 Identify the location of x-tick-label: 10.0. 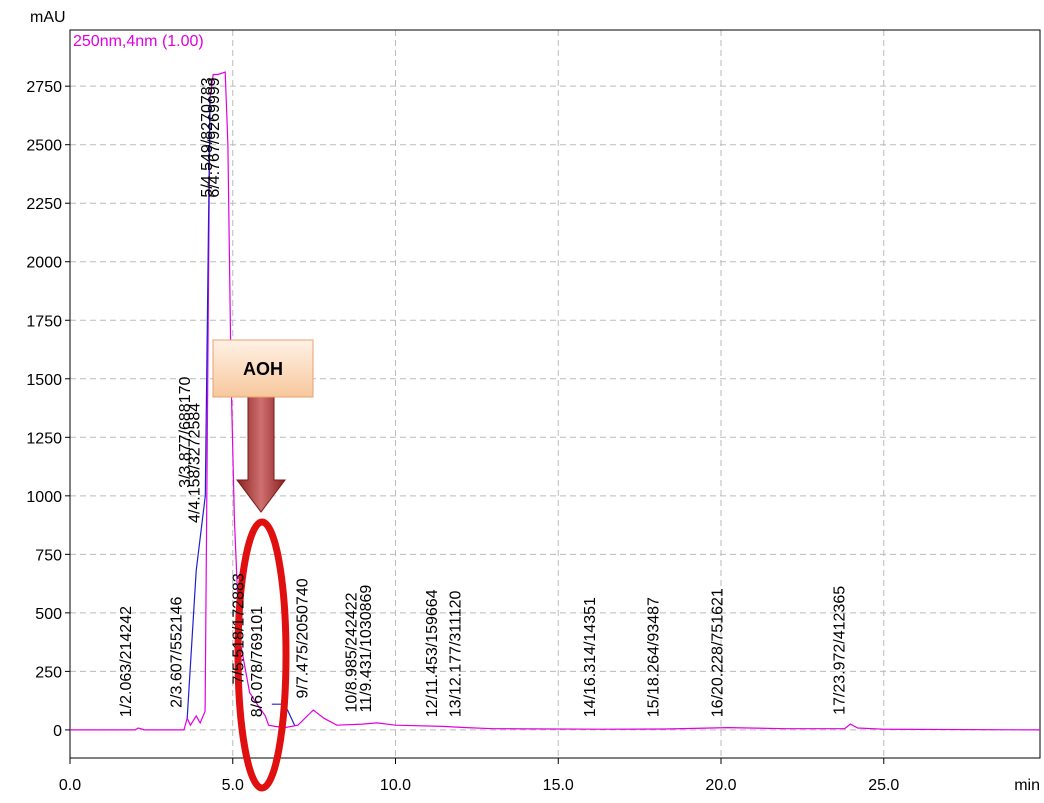
(395, 785).